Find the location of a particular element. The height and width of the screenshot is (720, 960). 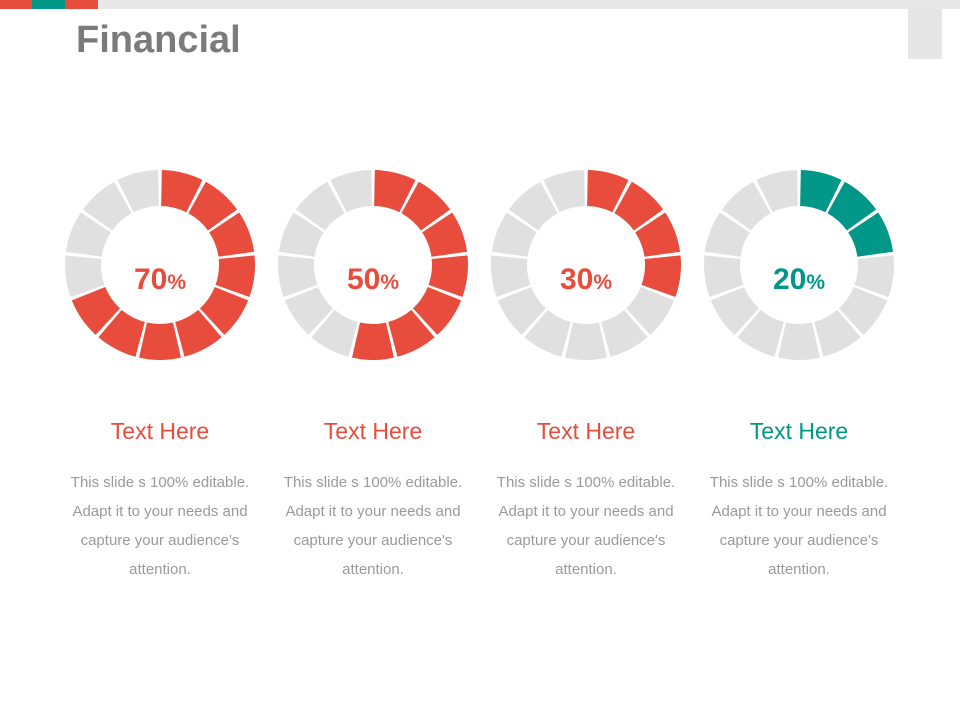

donut-percent-label-2: 50% is located at coordinates (373, 282).